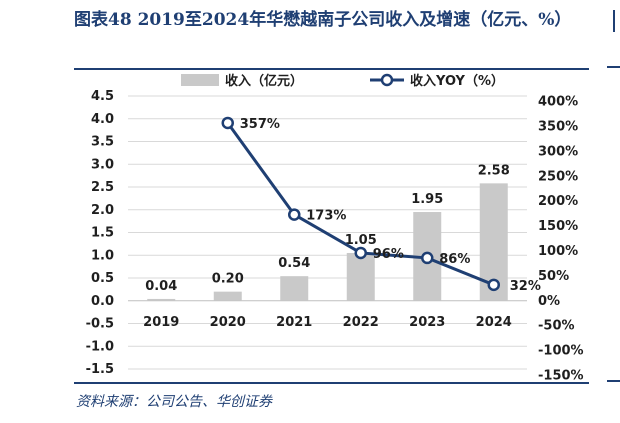  I want to click on y-tick-label: 1.0, so click(102, 255).